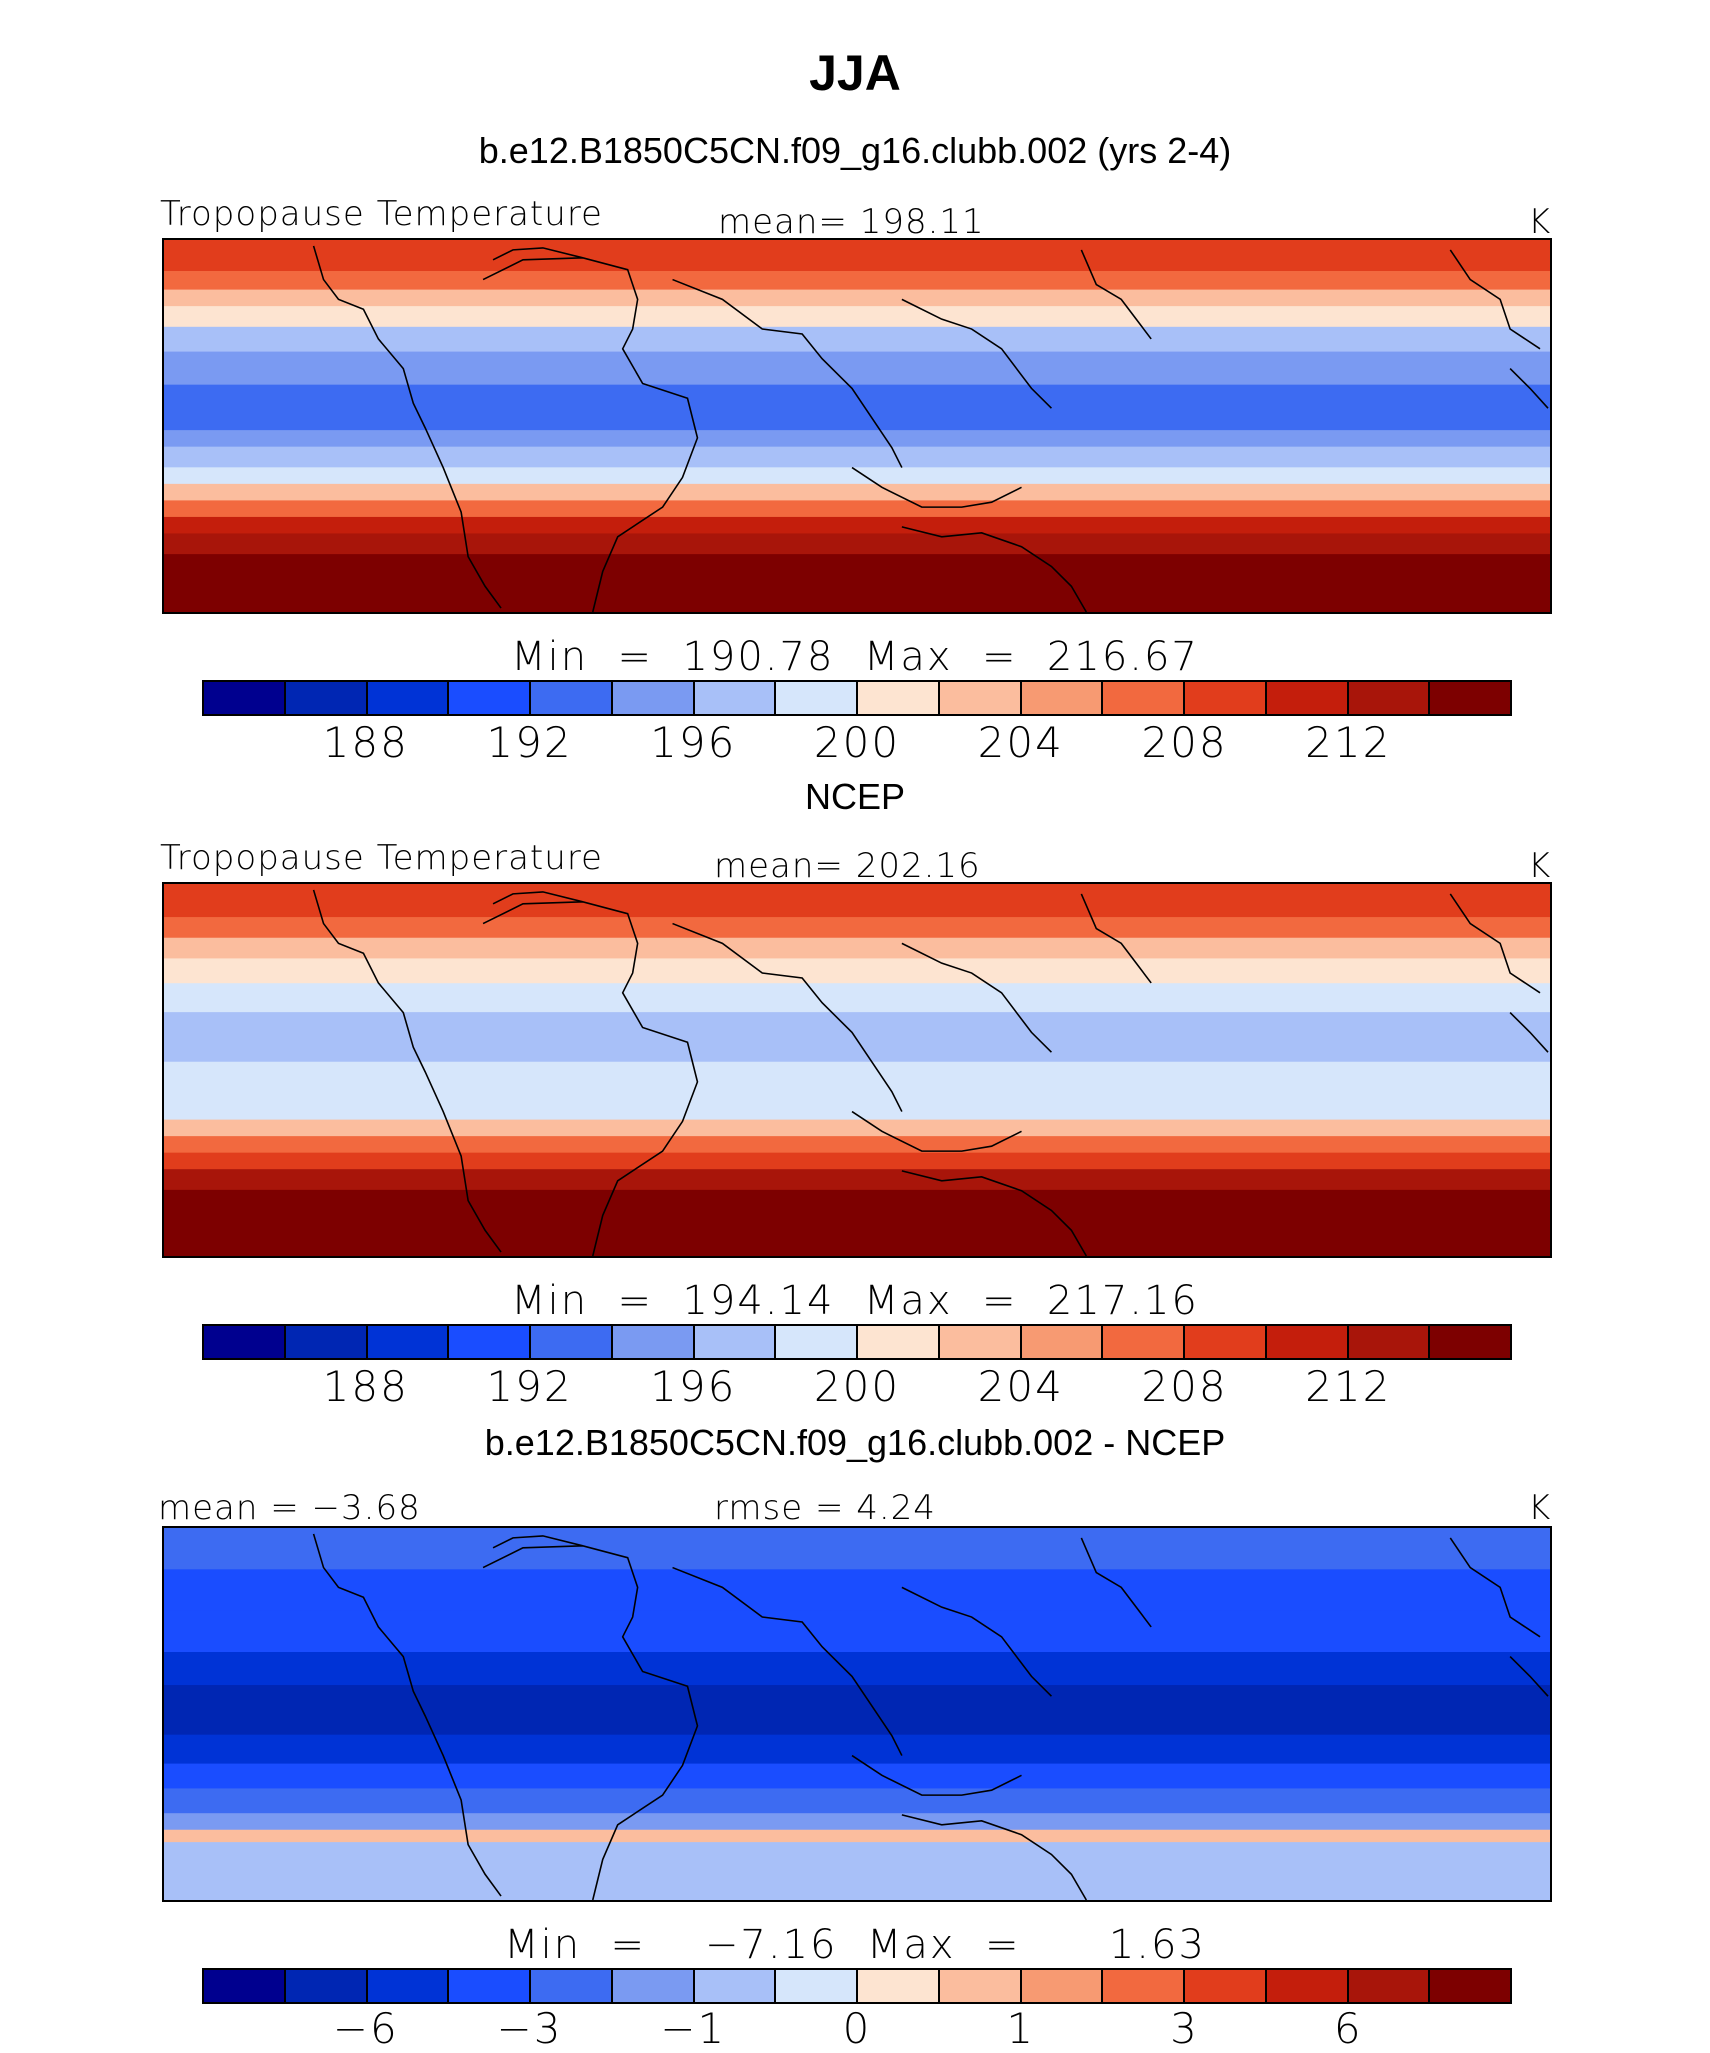  What do you see at coordinates (825, 1508) in the screenshot?
I see `panel-3-rmse-label: rmse = 4.24` at bounding box center [825, 1508].